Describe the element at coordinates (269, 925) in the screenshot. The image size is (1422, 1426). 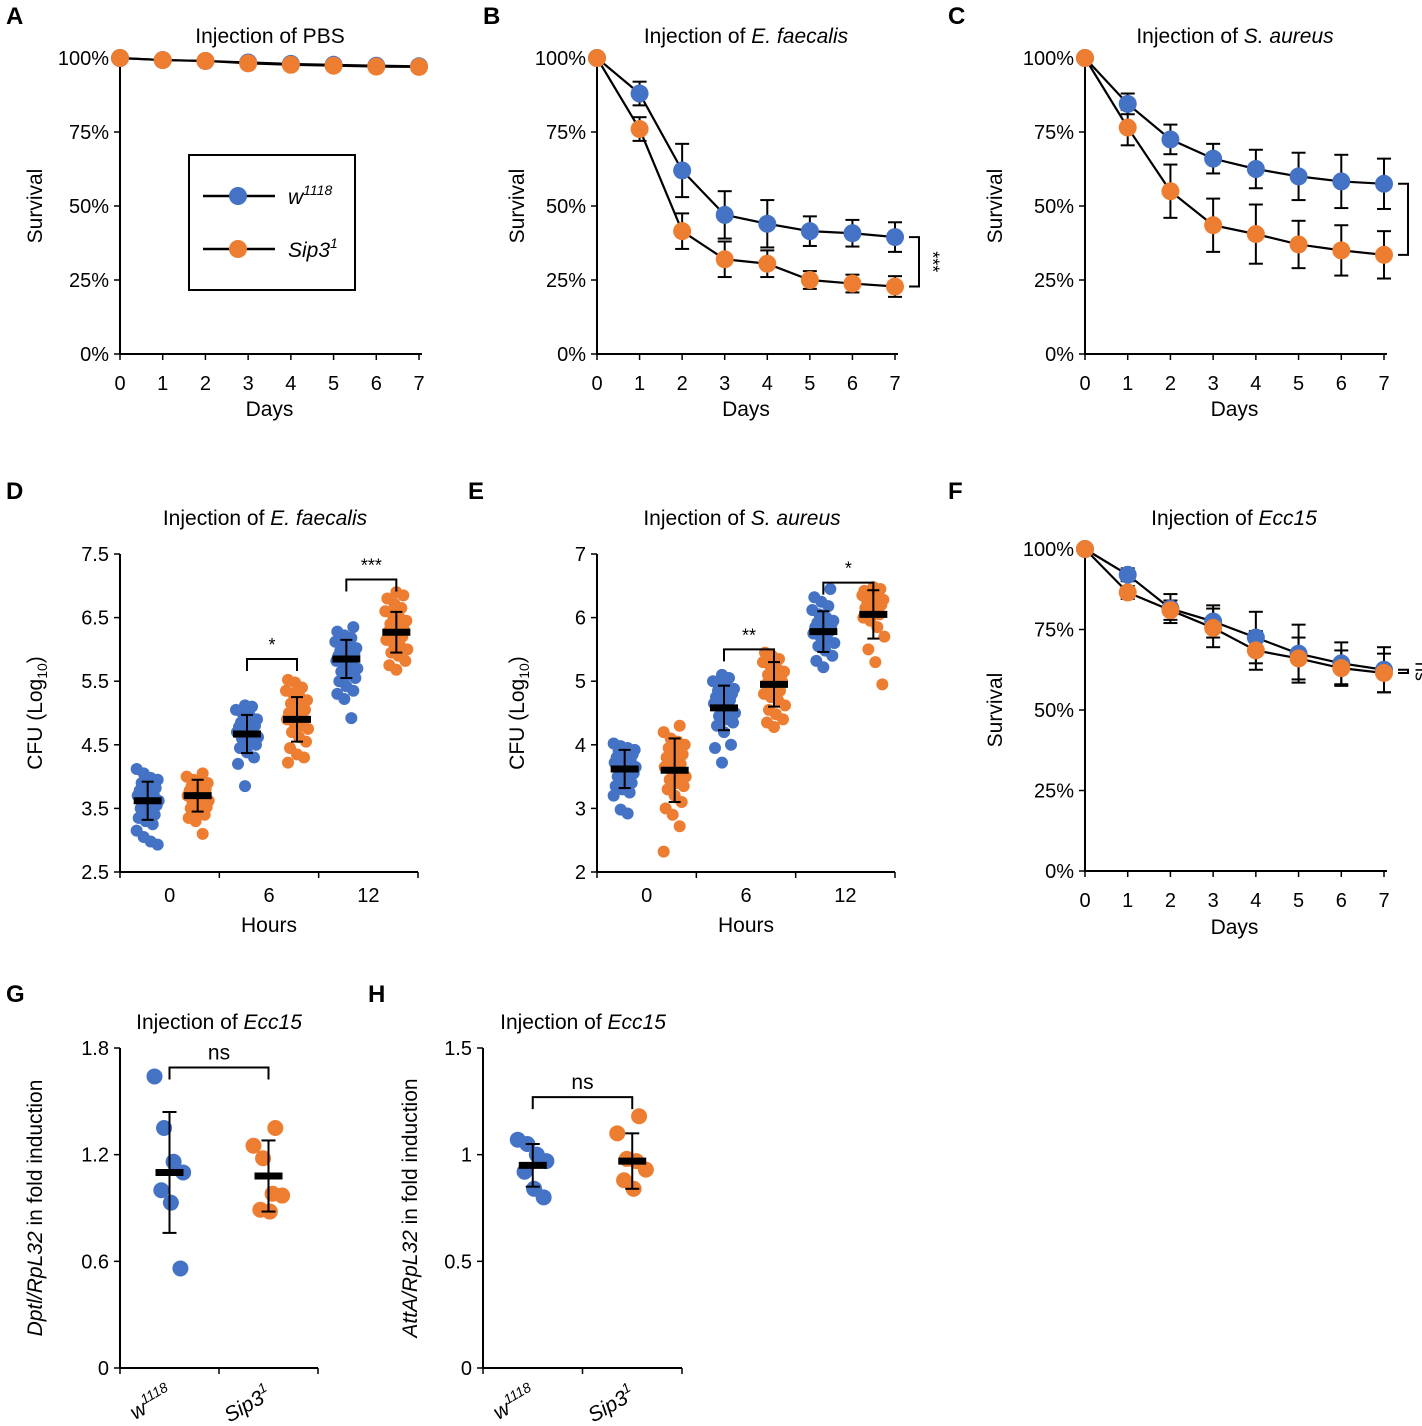
I see `x-axis-label: Hours` at that location.